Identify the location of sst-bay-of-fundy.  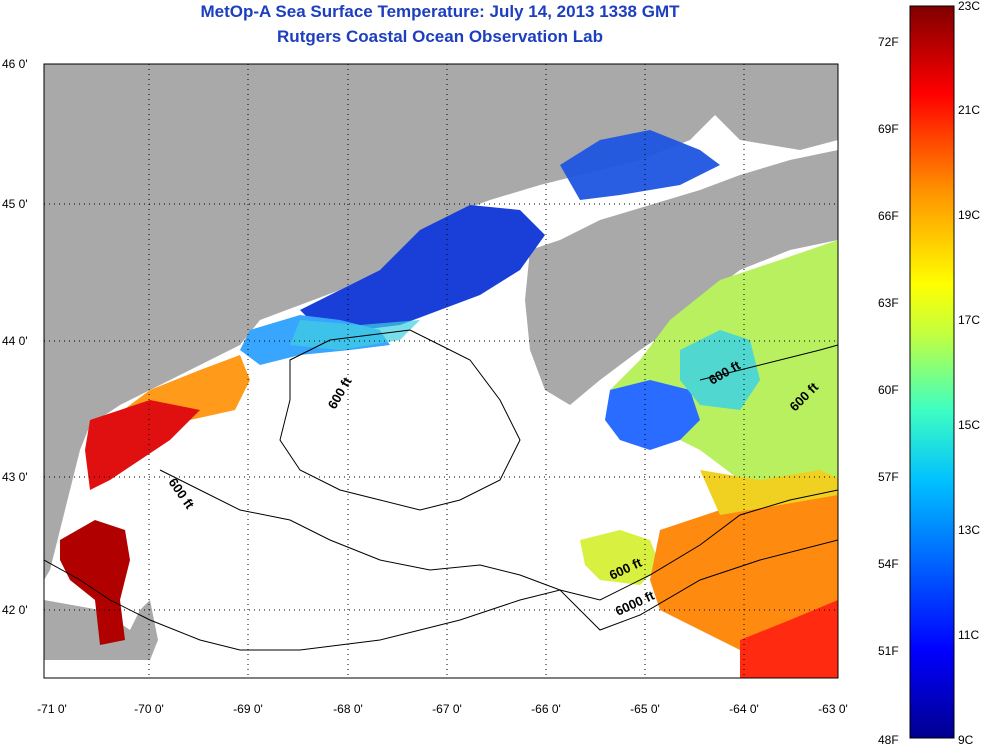
(640, 165).